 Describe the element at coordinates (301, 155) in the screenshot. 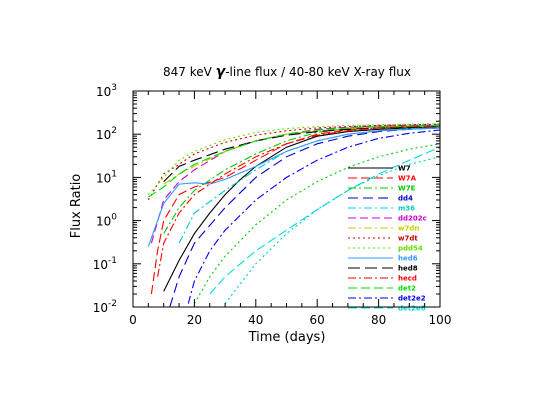

I see `series-line-w7dn` at that location.